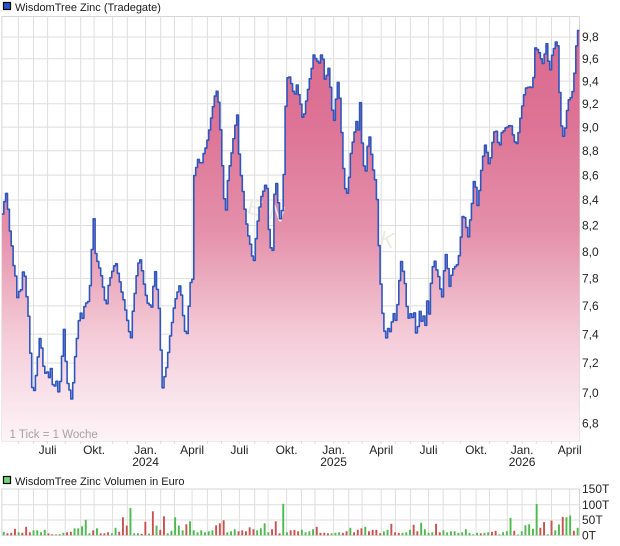 The width and height of the screenshot is (620, 546). Describe the element at coordinates (596, 489) in the screenshot. I see `svg-text: 150T` at that location.